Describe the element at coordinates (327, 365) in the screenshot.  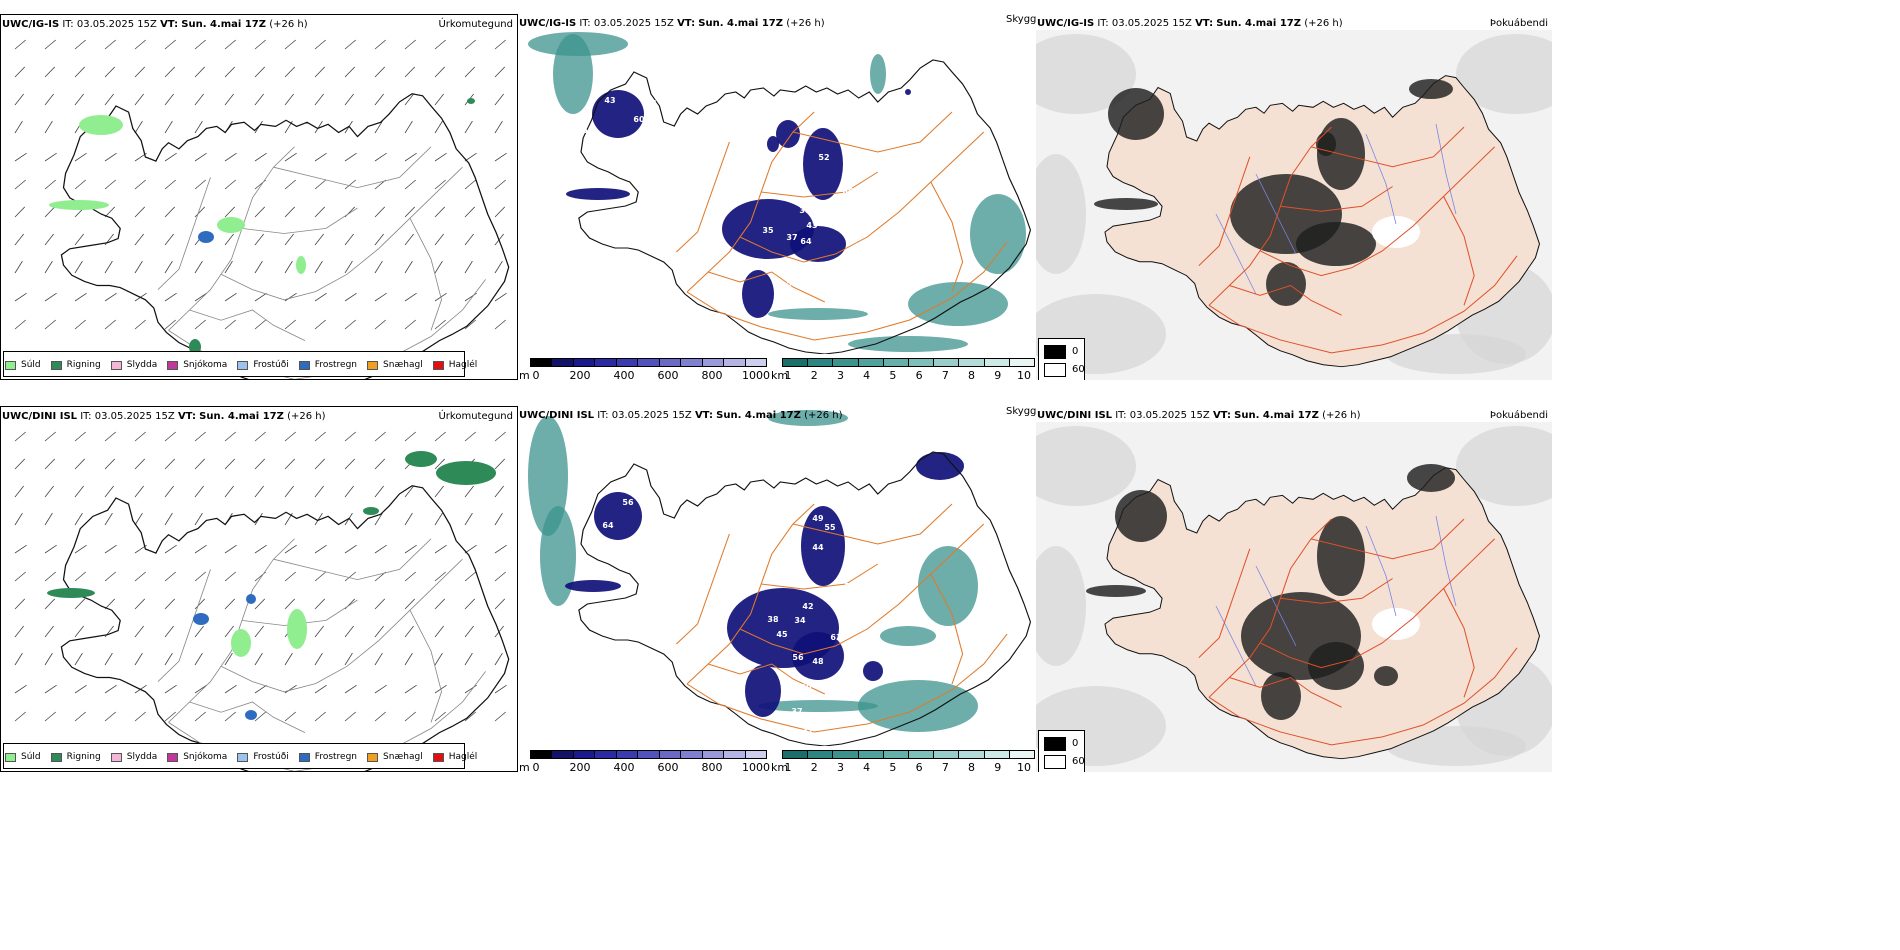
I see `legend-item: Frostregn` at that location.